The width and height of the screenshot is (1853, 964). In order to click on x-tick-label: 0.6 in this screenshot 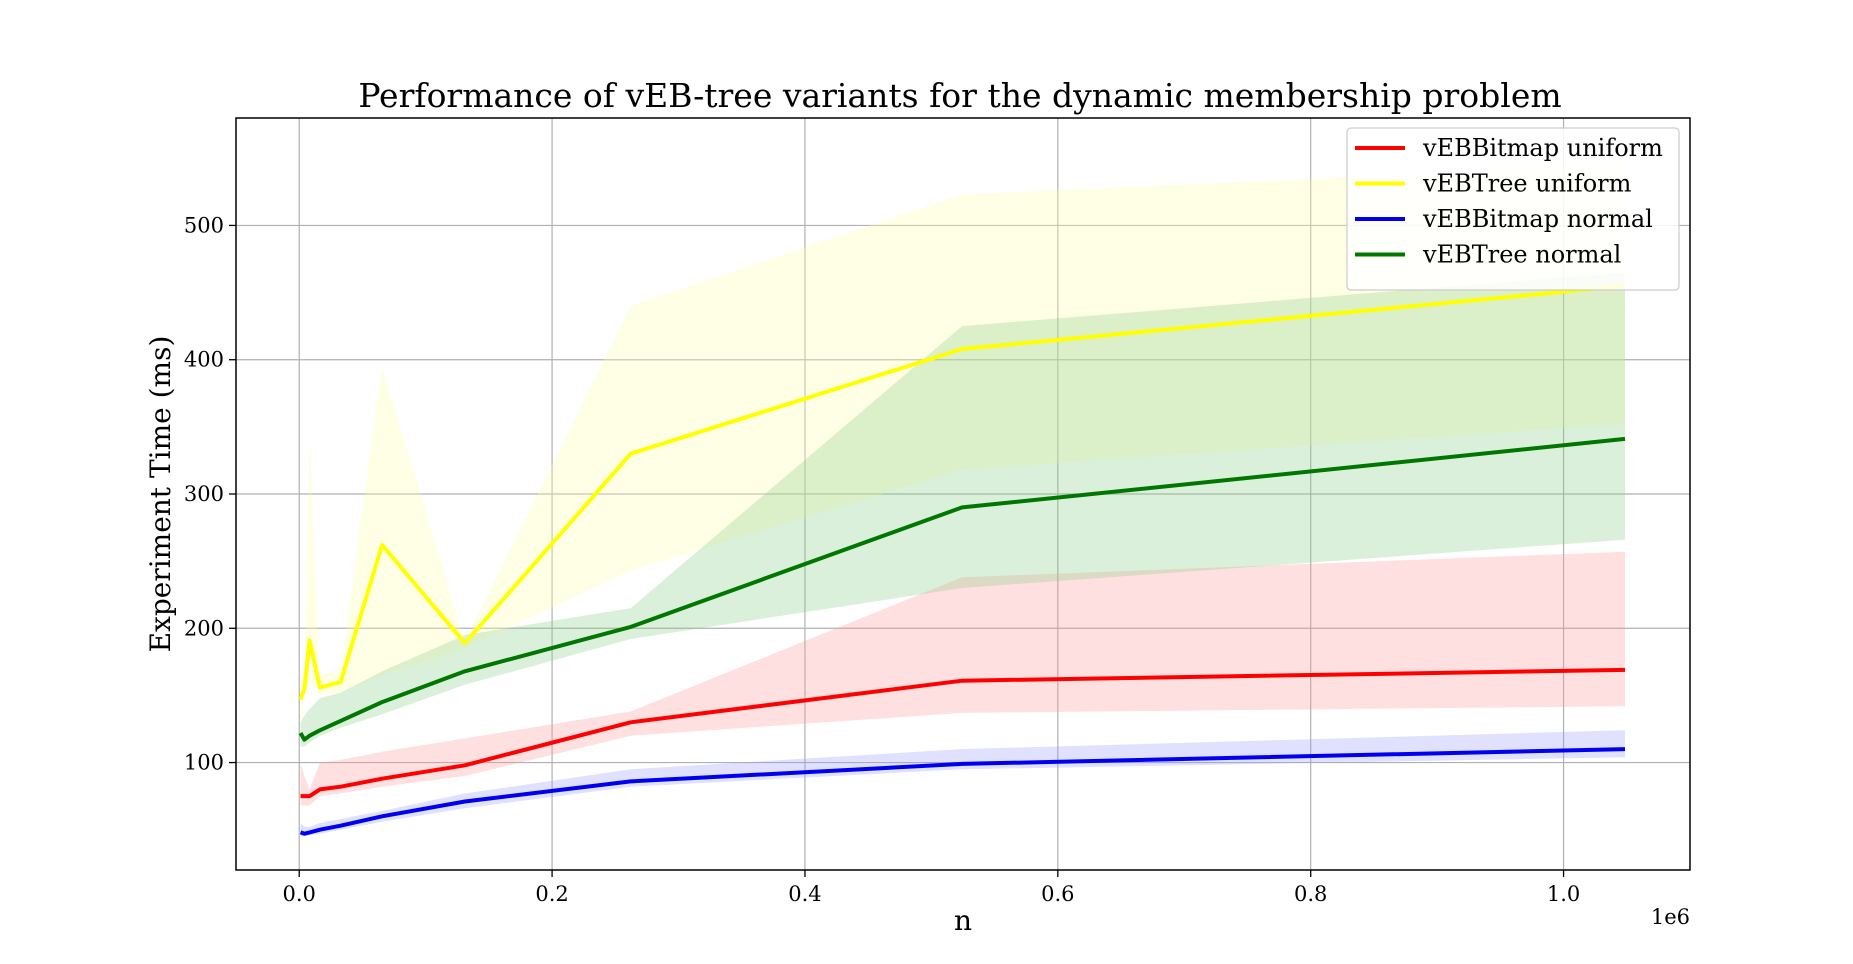, I will do `click(1057, 894)`.